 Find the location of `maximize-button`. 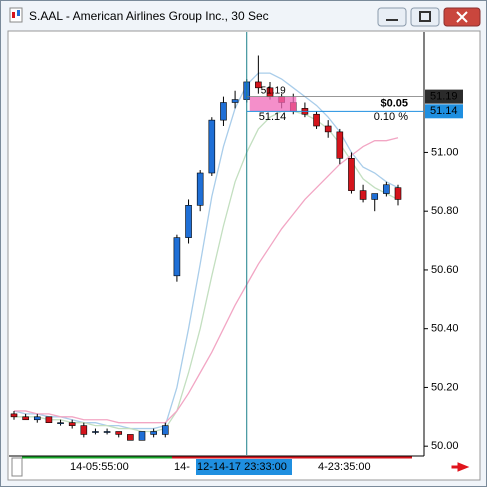

maximize-button is located at coordinates (425, 17).